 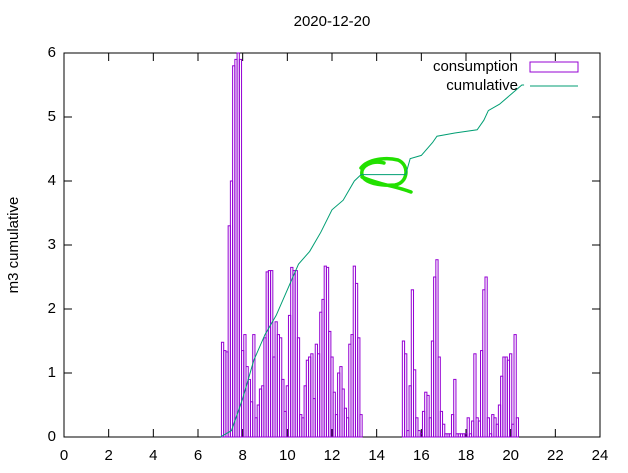 I want to click on y-tick-label: 5, so click(x=52, y=116).